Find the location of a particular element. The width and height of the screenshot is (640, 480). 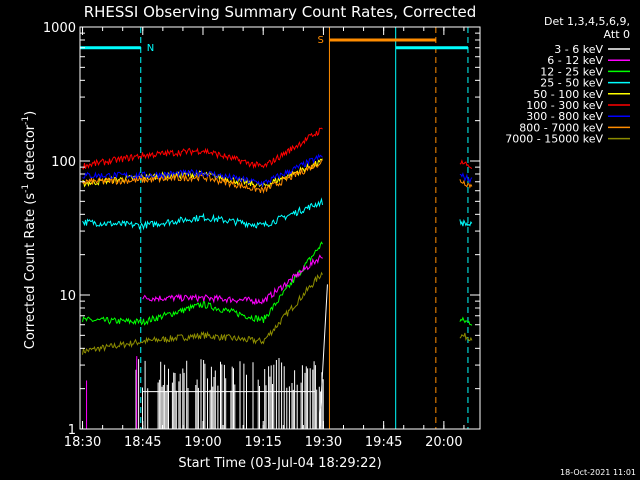

x-tick-label: 20:00 is located at coordinates (443, 442).